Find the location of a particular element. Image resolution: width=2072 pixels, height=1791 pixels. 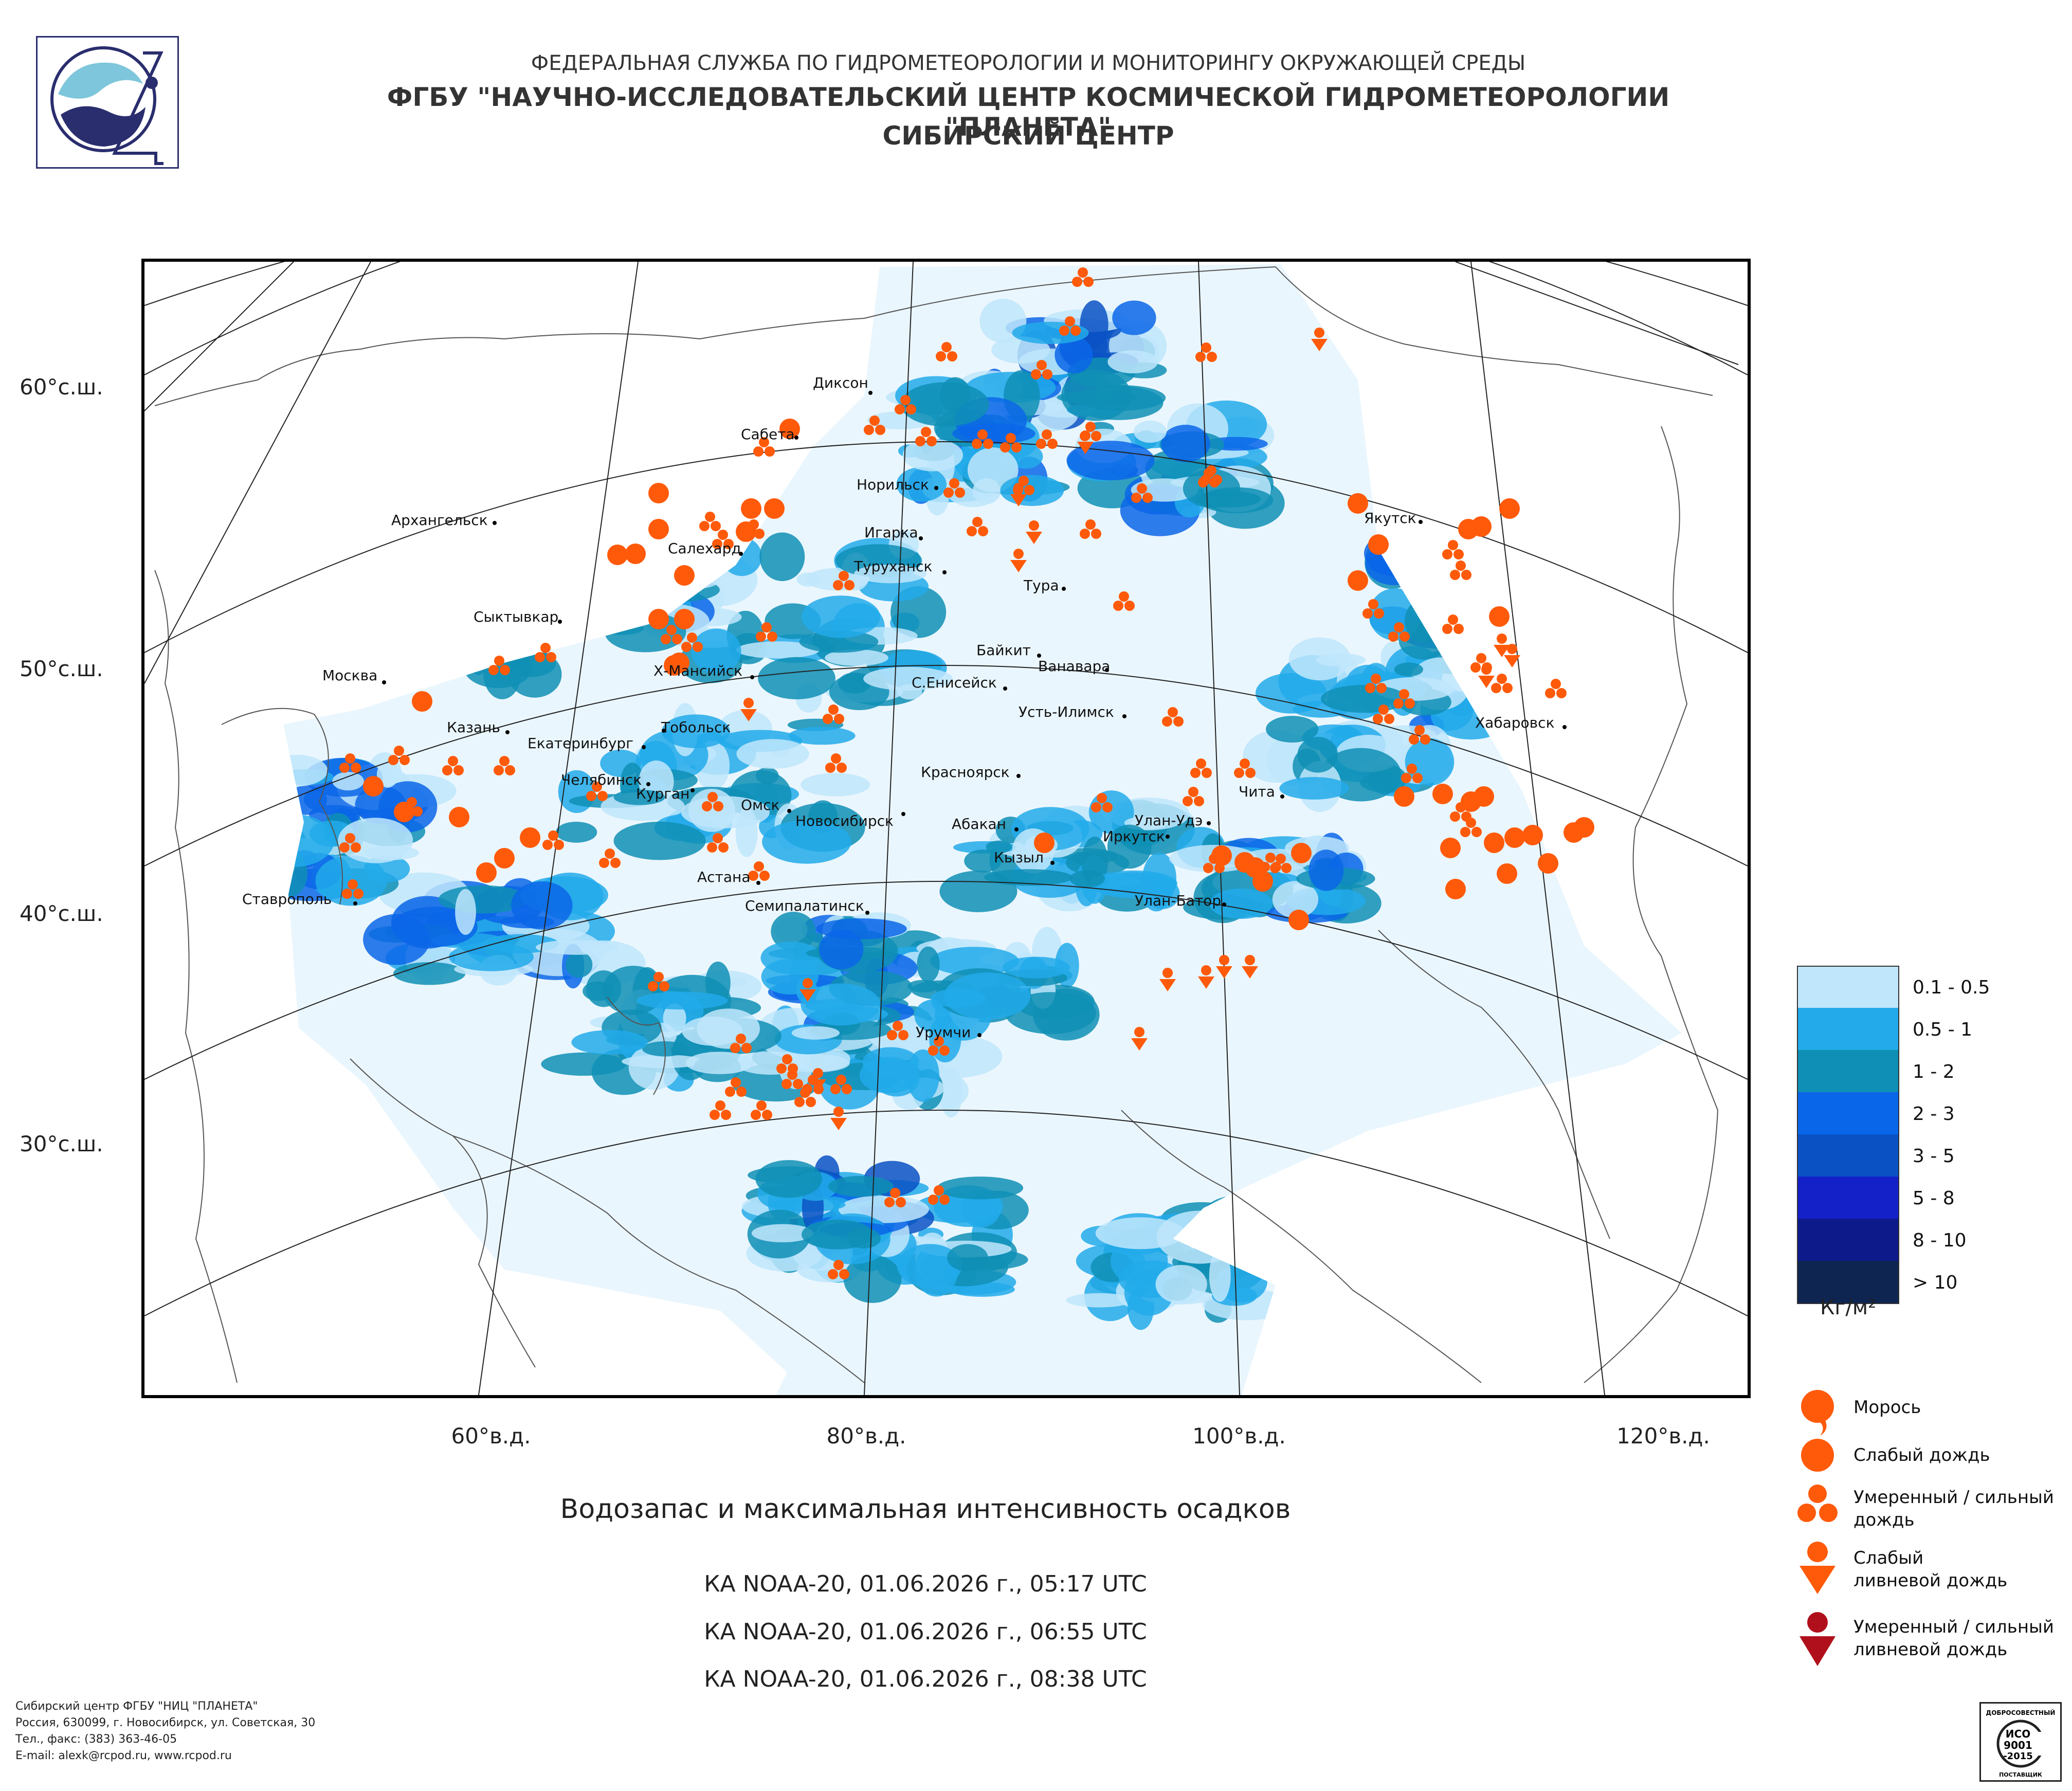

svg-text: Казань is located at coordinates (473, 727).